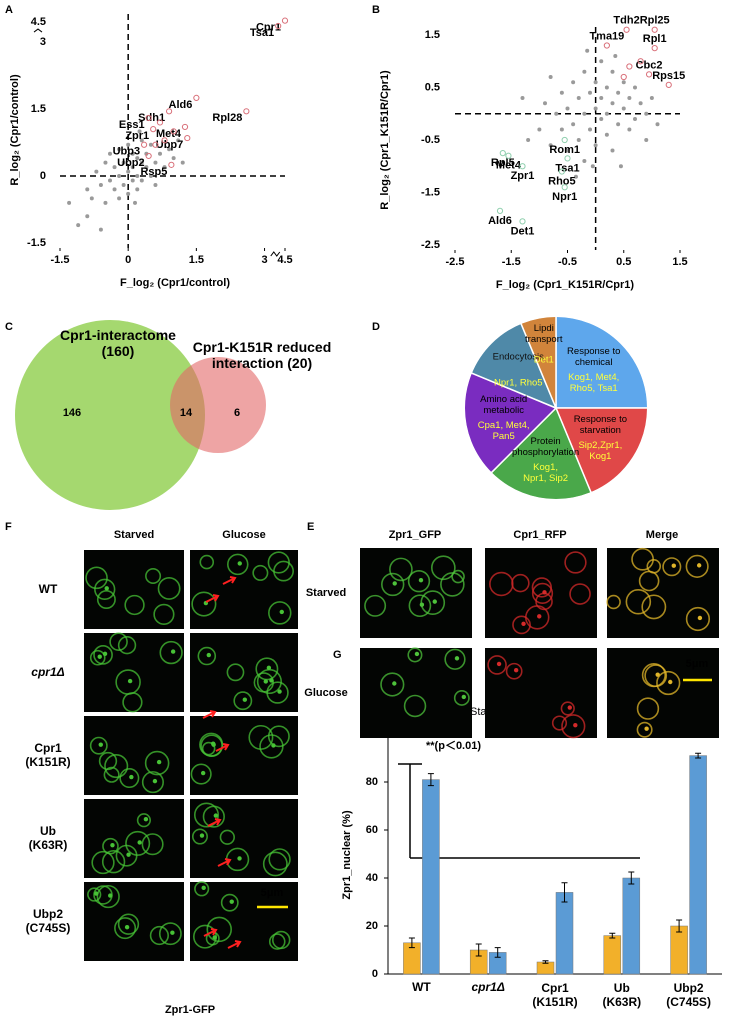 The image size is (736, 1021). I want to click on significance-bracket, so click(519, 811).